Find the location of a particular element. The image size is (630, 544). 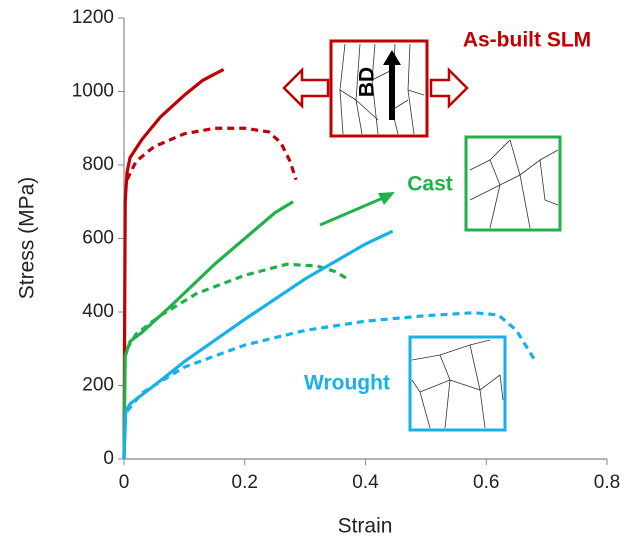

y-tick-label: 0 is located at coordinates (108, 458).